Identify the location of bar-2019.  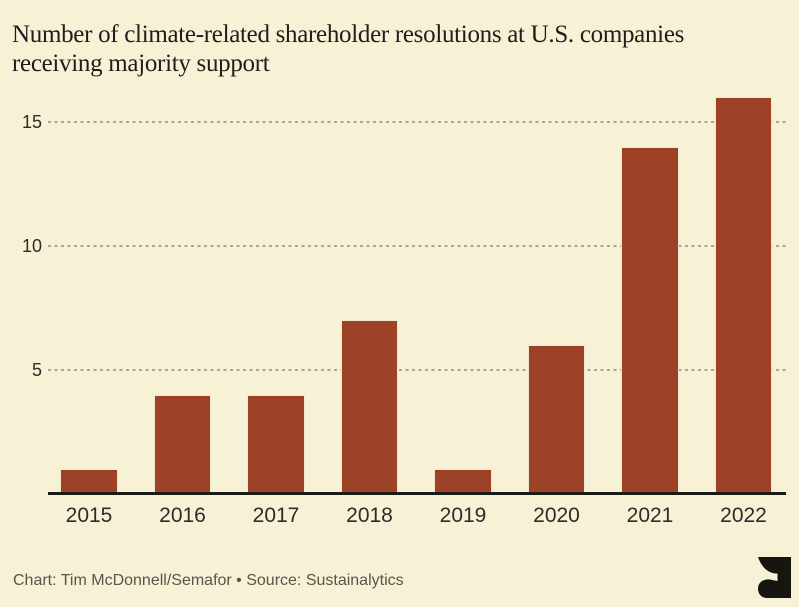
(463, 481).